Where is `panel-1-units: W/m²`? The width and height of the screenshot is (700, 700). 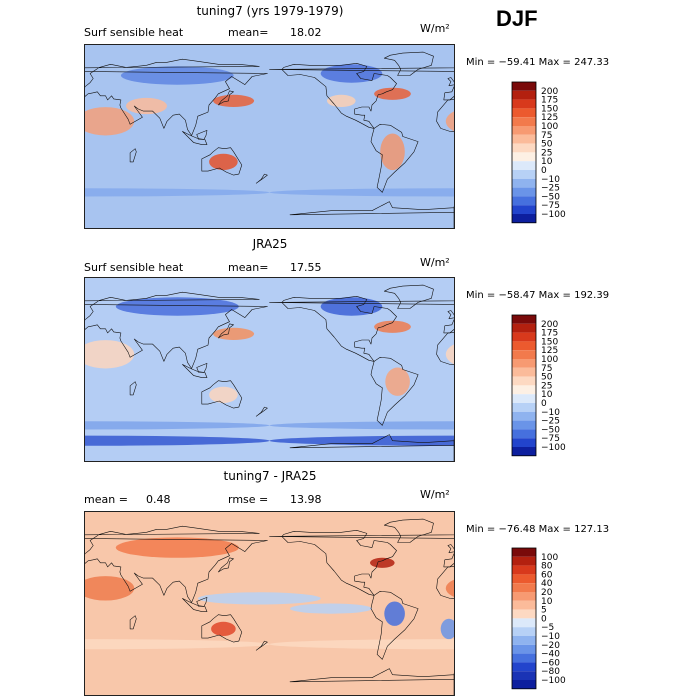 panel-1-units: W/m² is located at coordinates (435, 28).